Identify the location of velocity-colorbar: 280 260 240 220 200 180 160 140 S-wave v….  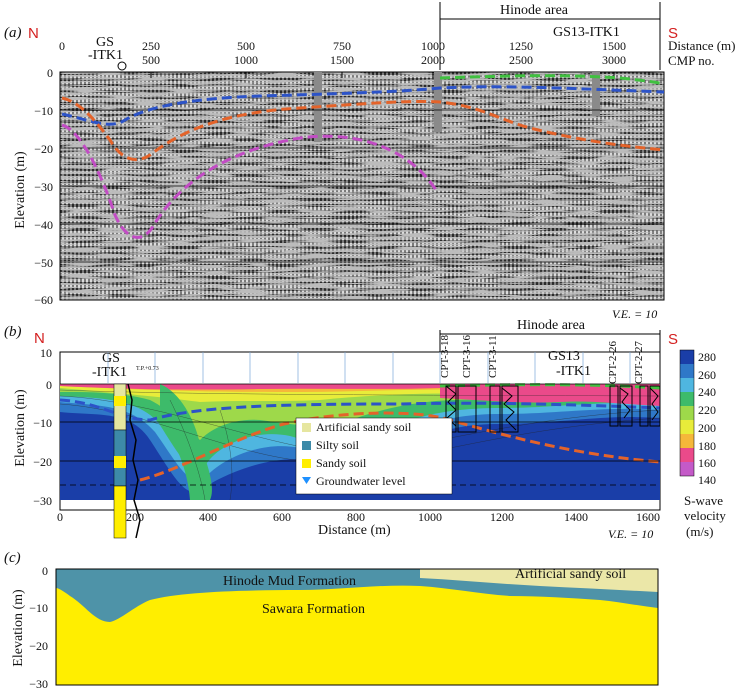
(702, 444).